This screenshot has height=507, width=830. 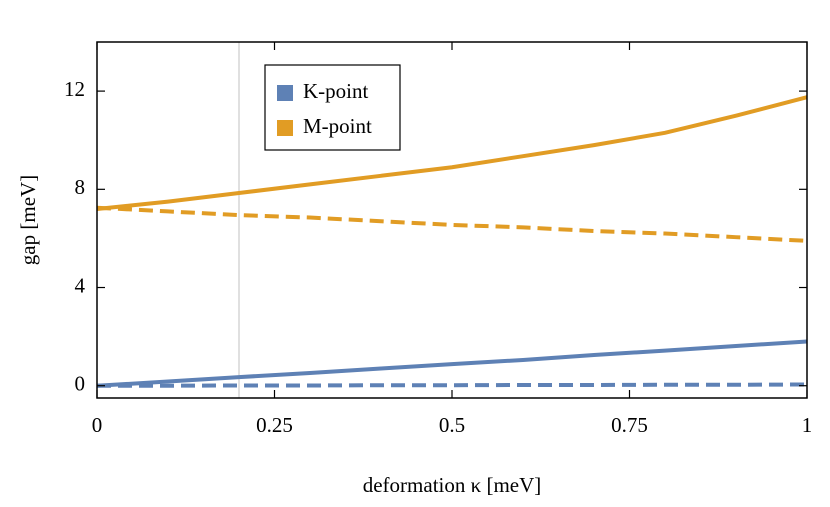 I want to click on y-tick-label: 4, so click(x=80, y=285).